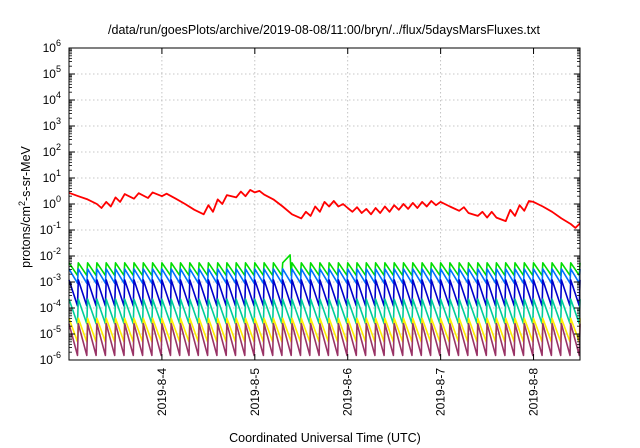 This screenshot has height=448, width=640. I want to click on y-tick-label: 10⁻⁶, so click(50, 358).